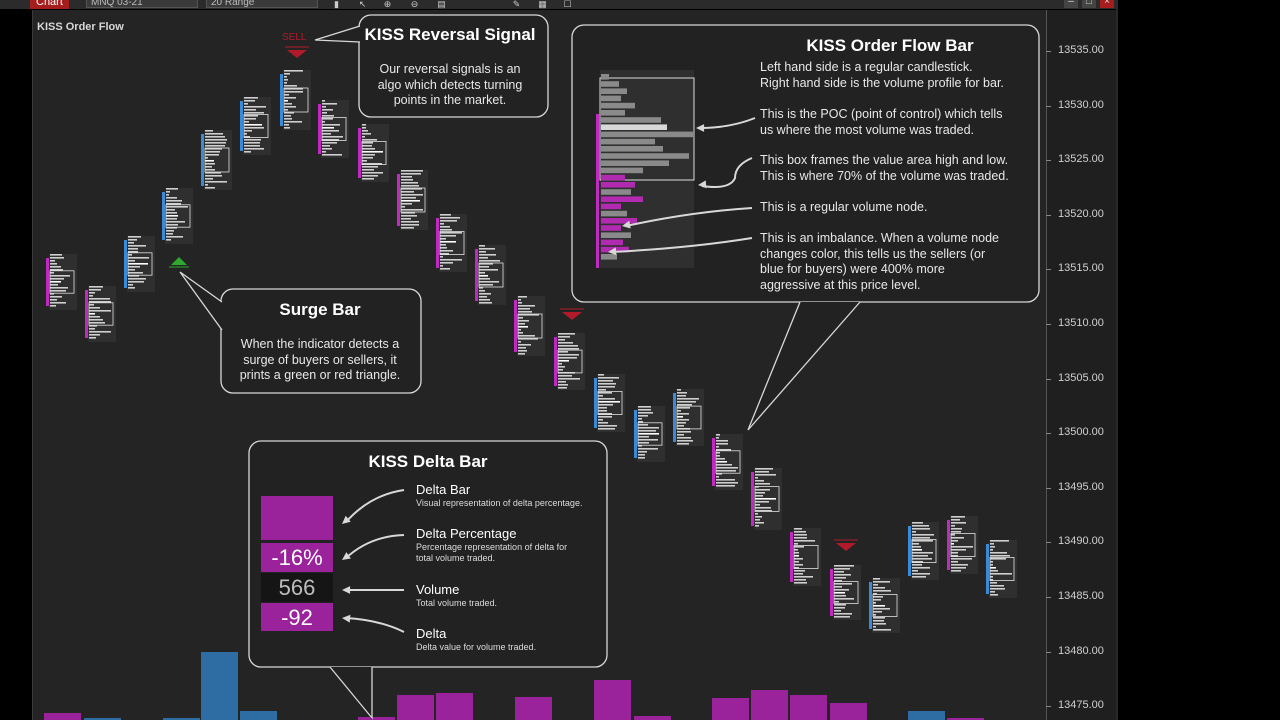  What do you see at coordinates (844, 207) in the screenshot?
I see `note-line: This is a regular volume node.` at bounding box center [844, 207].